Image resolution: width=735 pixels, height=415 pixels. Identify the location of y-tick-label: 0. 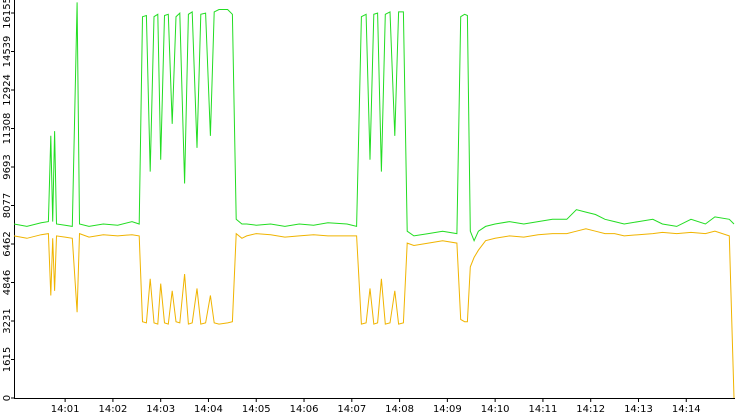
(7, 398).